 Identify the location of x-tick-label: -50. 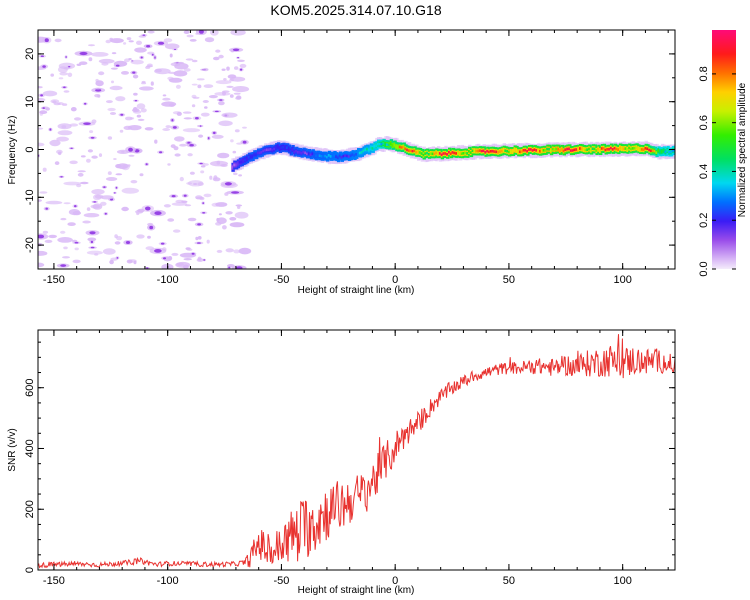
(281, 581).